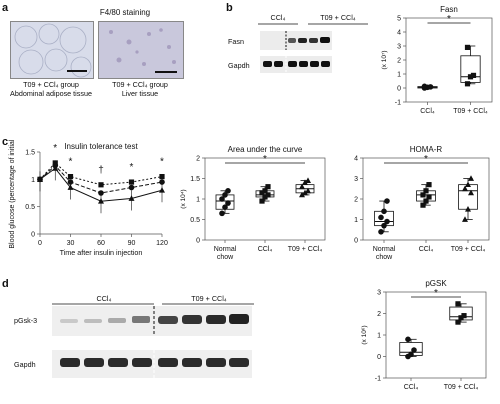 The height and width of the screenshot is (404, 500). What do you see at coordinates (305, 249) in the screenshot?
I see `auc-xtick-label: T09 + CCl₄` at bounding box center [305, 249].